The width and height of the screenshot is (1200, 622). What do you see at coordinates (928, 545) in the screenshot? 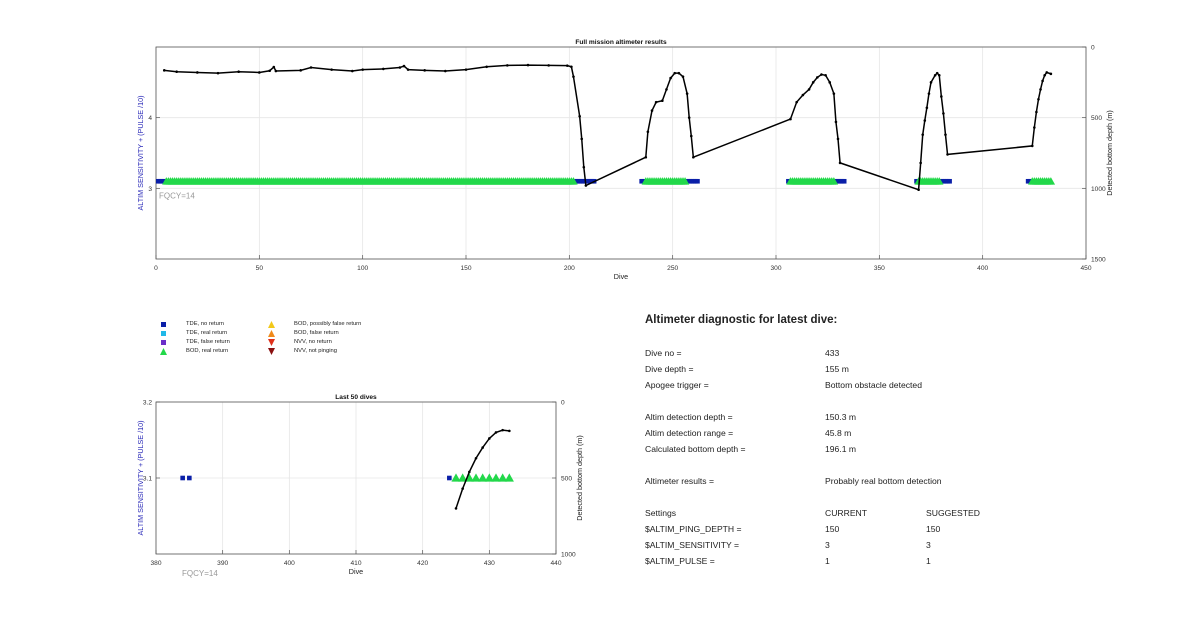
I see `setting-suggested: 3` at bounding box center [928, 545].